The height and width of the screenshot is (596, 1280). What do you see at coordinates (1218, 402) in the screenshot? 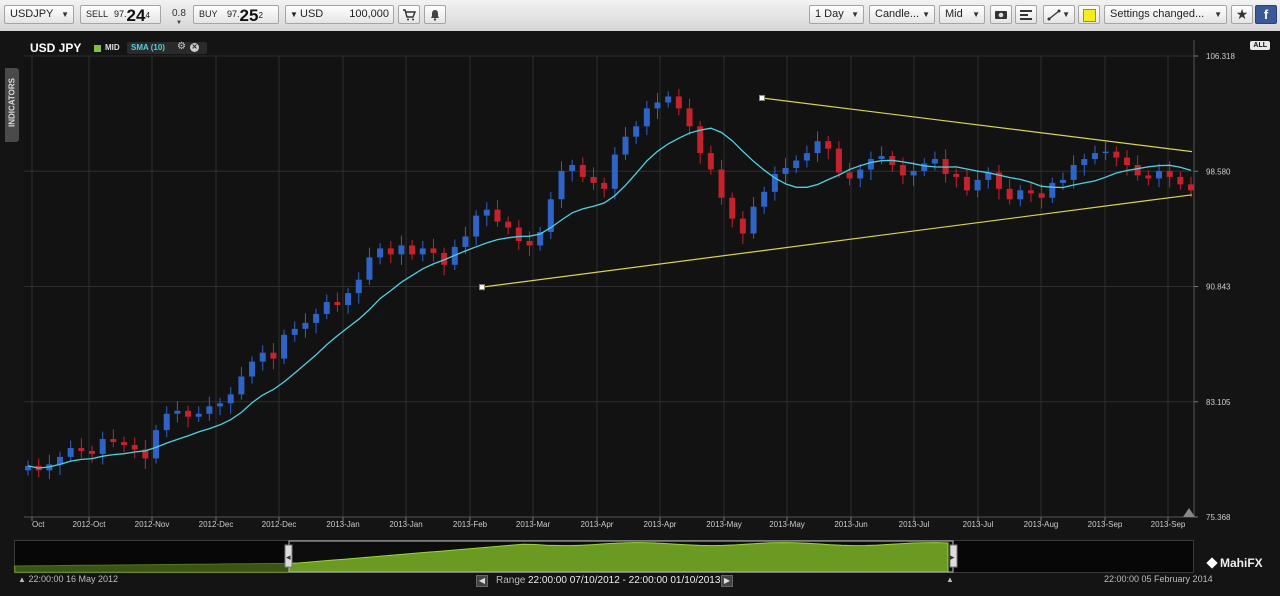
I see `y-tick-label: 83.105` at bounding box center [1218, 402].